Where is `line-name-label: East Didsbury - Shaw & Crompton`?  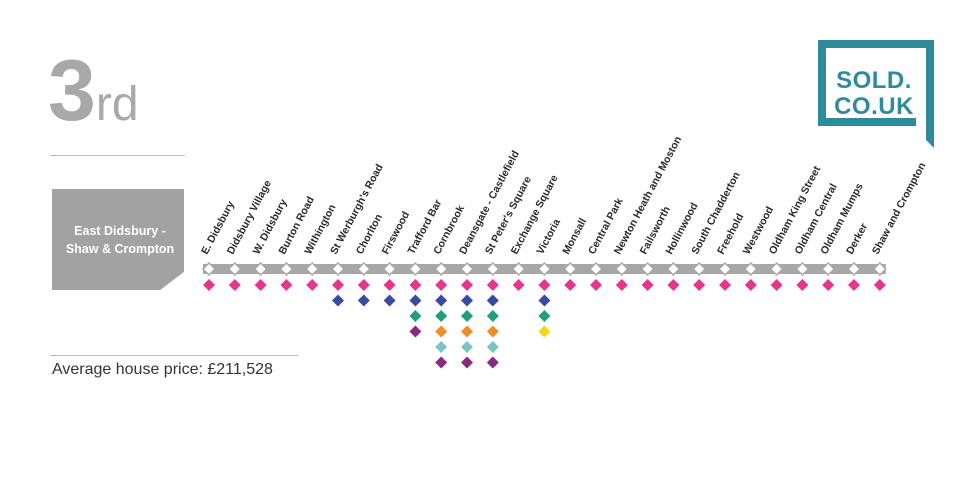
line-name-label: East Didsbury - Shaw & Crompton is located at coordinates (120, 239).